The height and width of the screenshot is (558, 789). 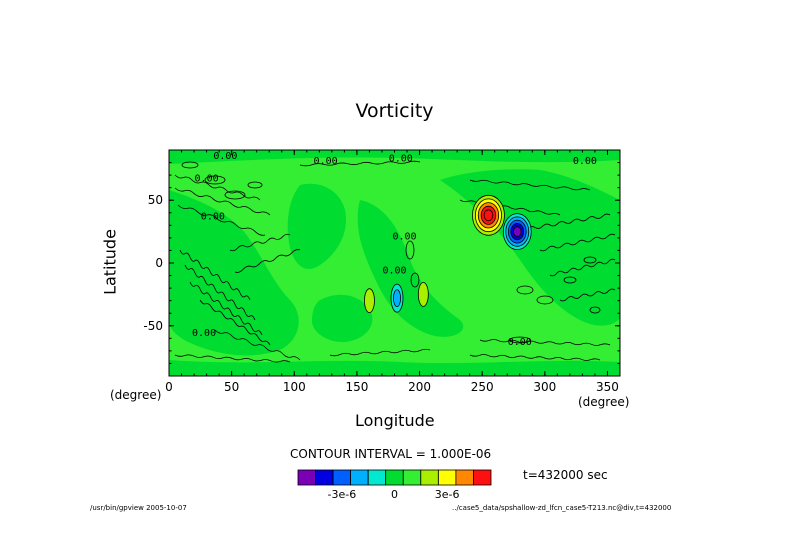 I want to click on contour-interval-label: CONTOUR INTERVAL = 1.000E-06, so click(x=391, y=454).